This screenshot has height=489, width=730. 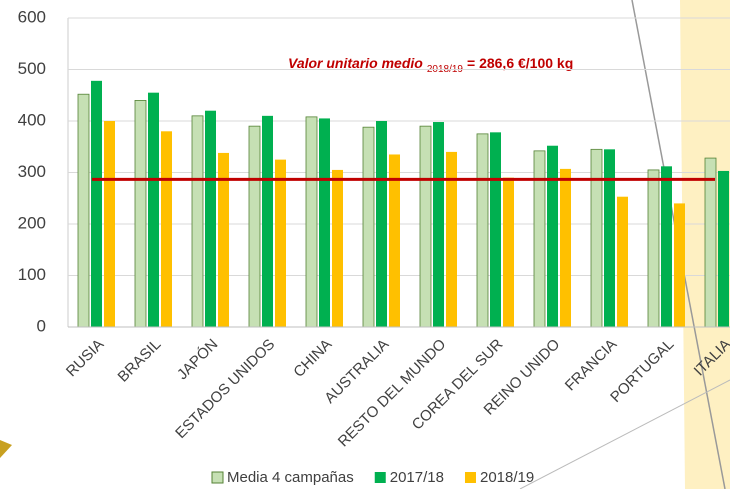 I want to click on y-tick-label: 100, so click(x=32, y=274).